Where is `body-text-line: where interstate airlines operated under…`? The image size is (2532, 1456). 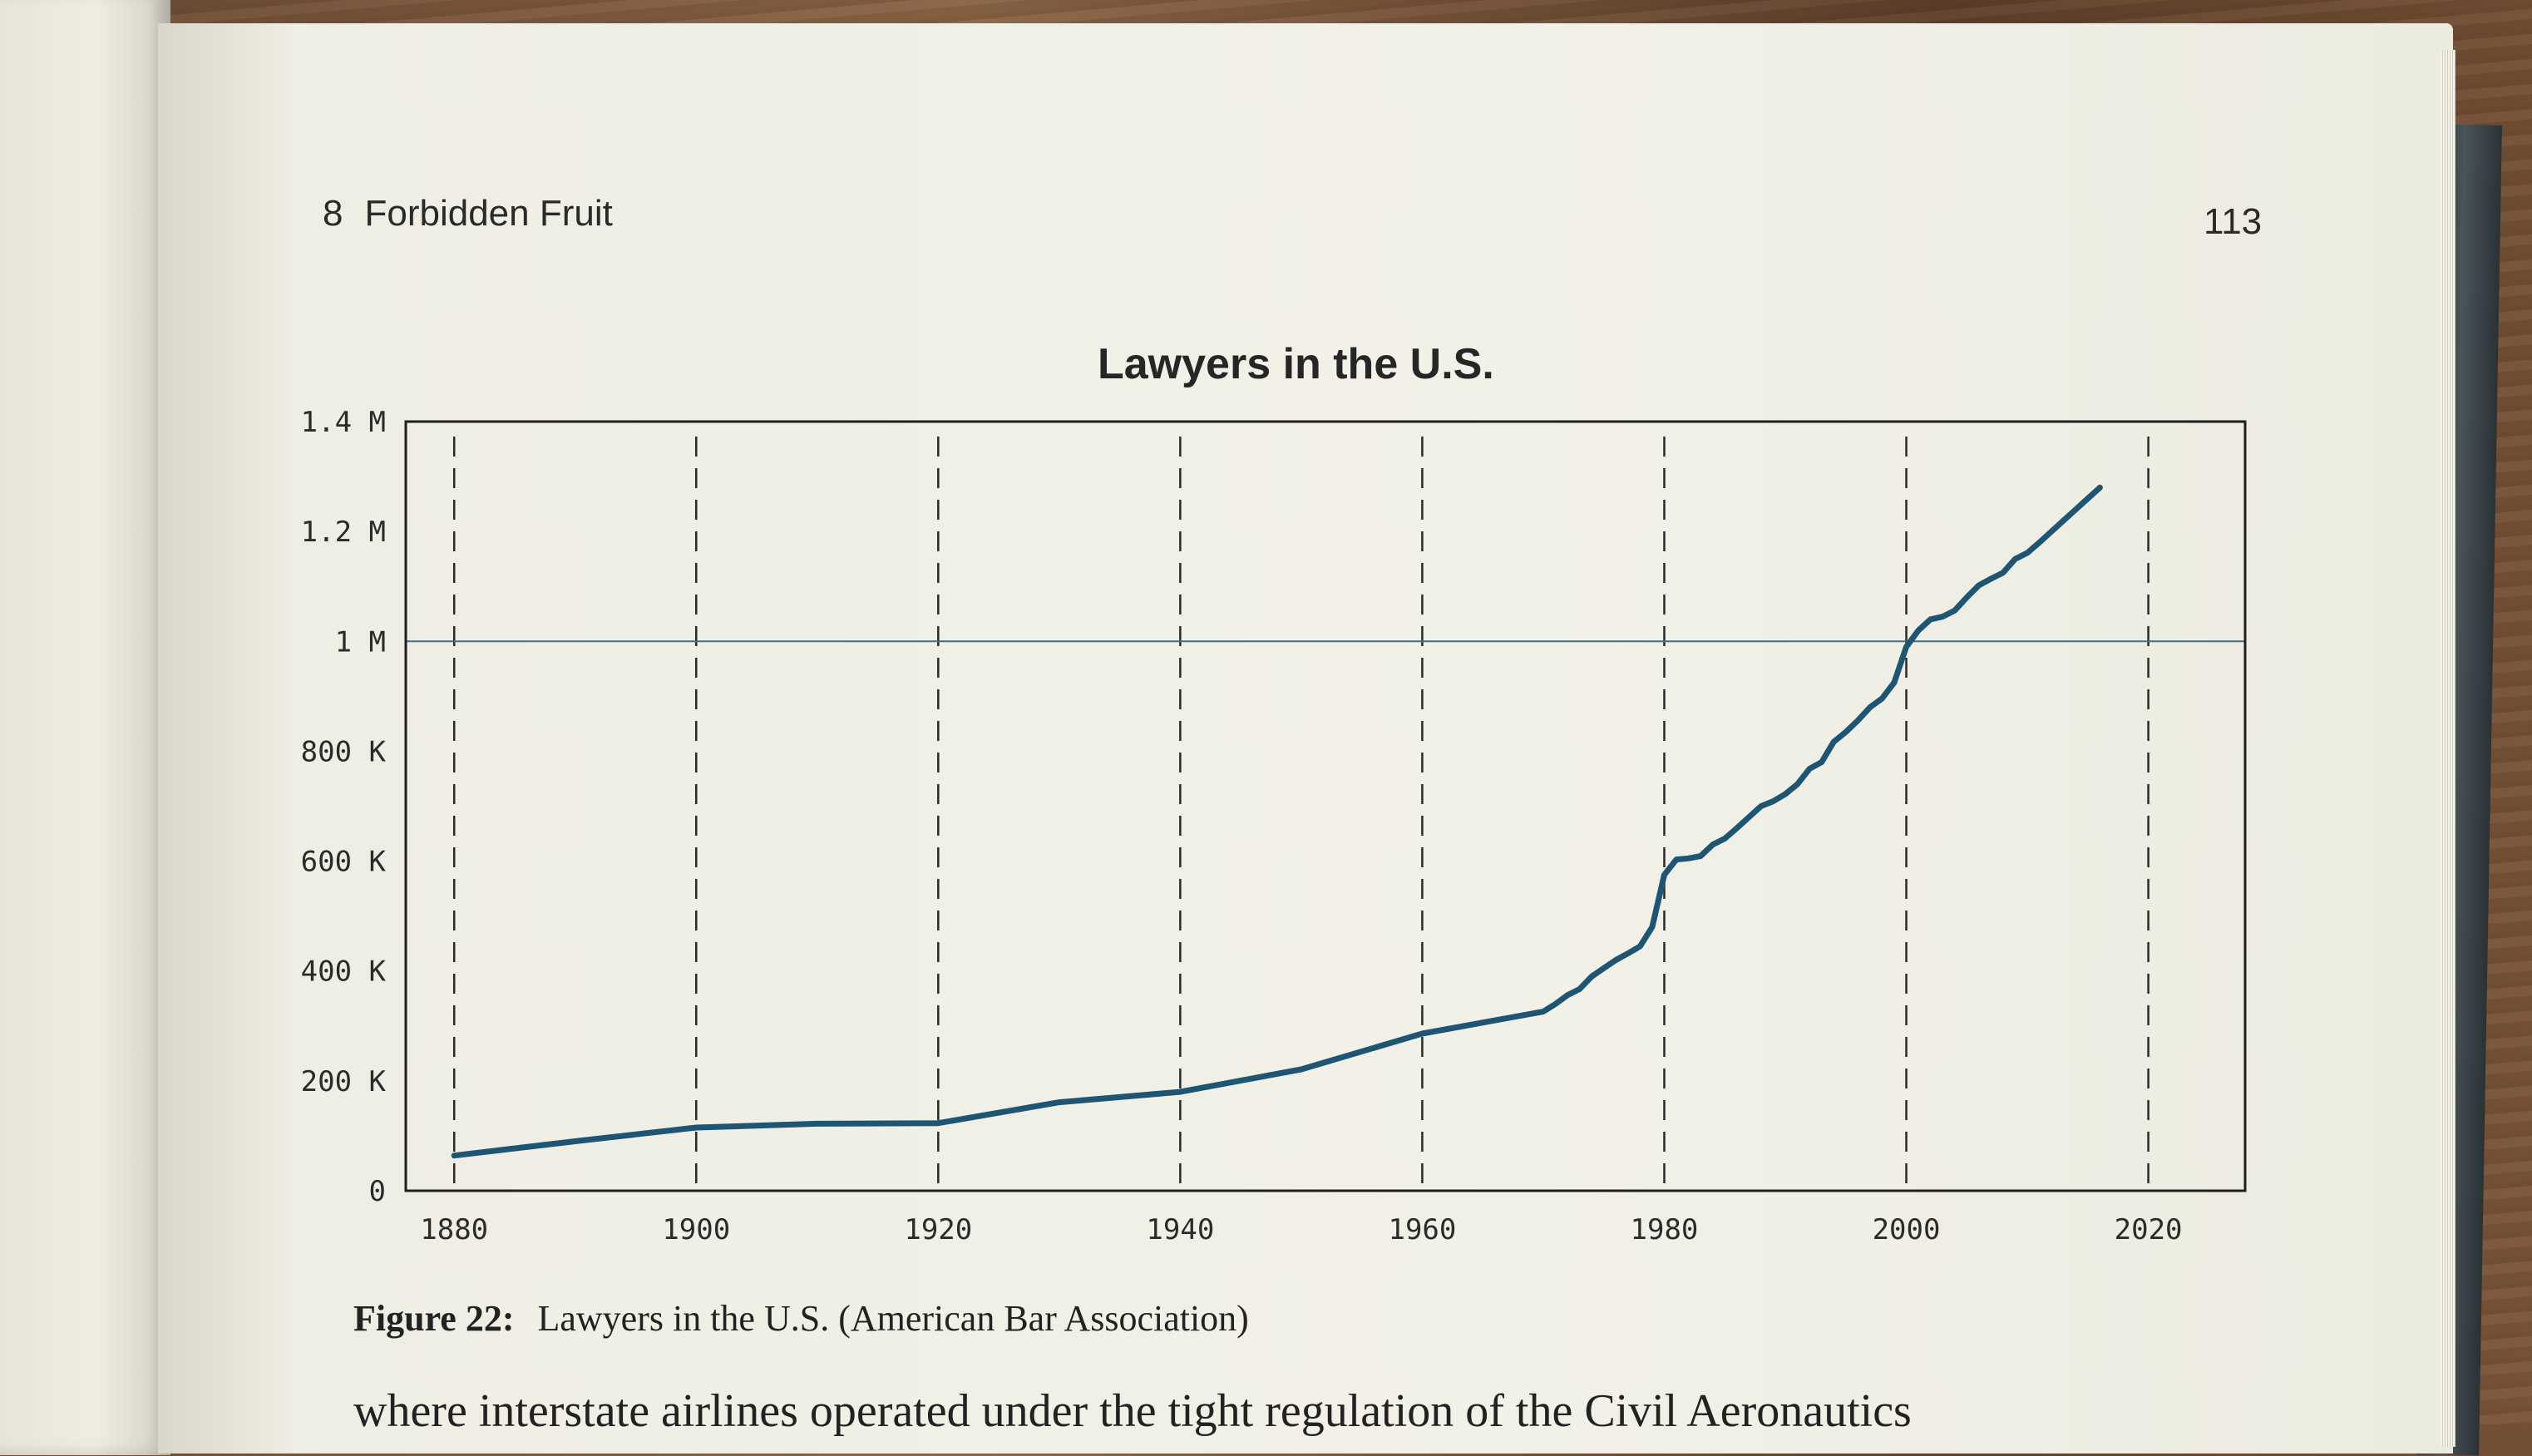 body-text-line: where interstate airlines operated under… is located at coordinates (1132, 1411).